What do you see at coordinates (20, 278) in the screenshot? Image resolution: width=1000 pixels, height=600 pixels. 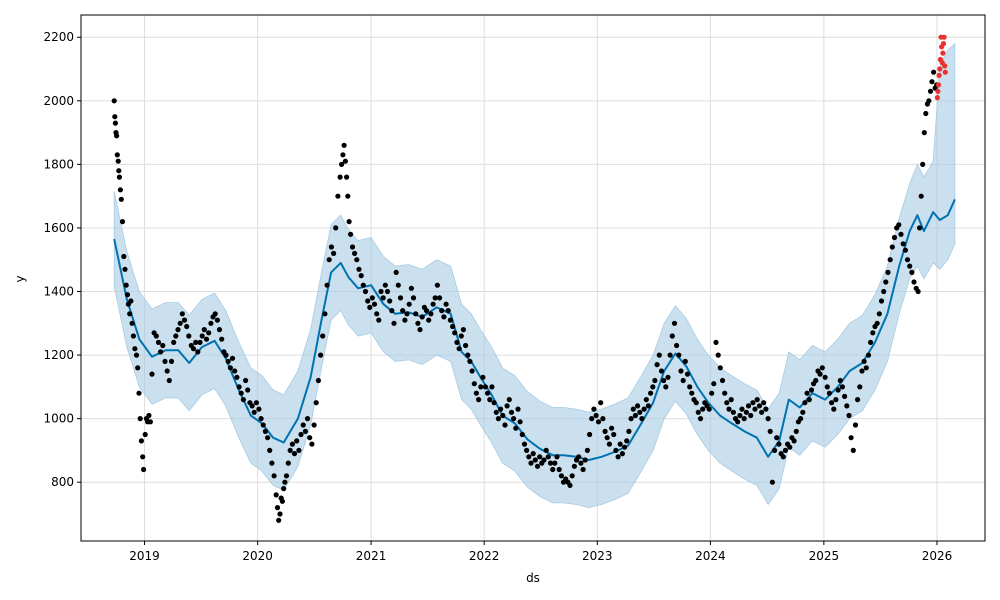 I see `y-axis-label: y` at bounding box center [20, 278].